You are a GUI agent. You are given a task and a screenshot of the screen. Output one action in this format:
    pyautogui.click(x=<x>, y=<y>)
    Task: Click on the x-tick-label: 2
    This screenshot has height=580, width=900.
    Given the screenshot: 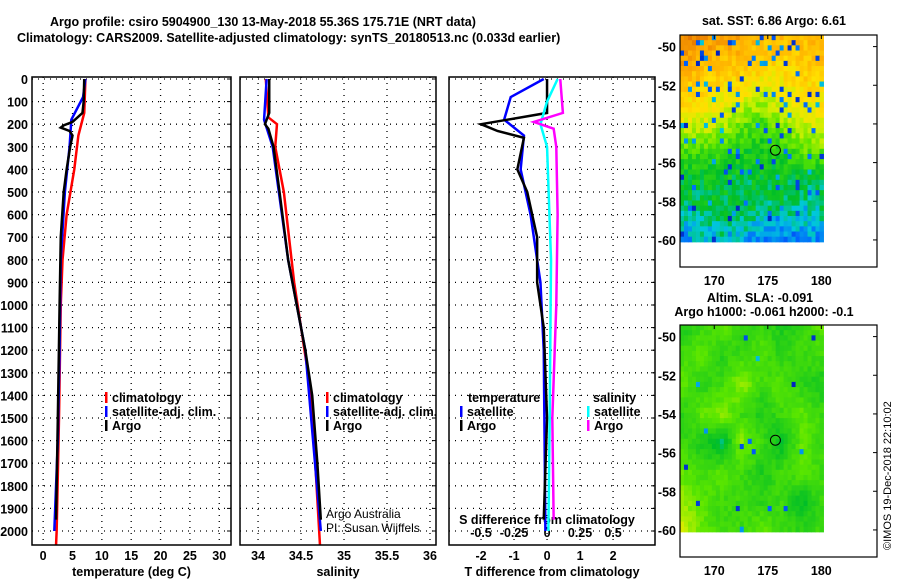 What is the action you would take?
    pyautogui.click(x=613, y=556)
    